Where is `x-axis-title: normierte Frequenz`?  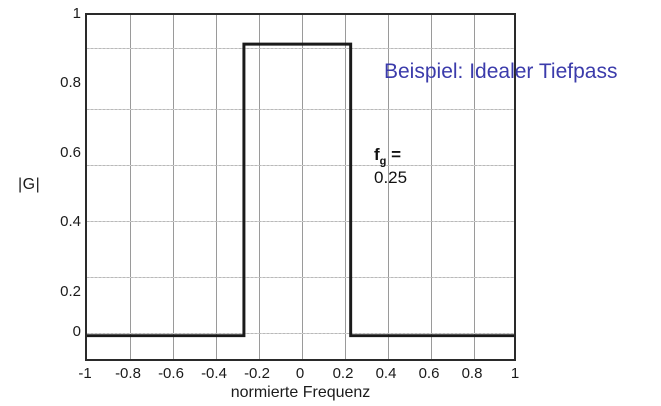 x-axis-title: normierte Frequenz is located at coordinates (300, 392).